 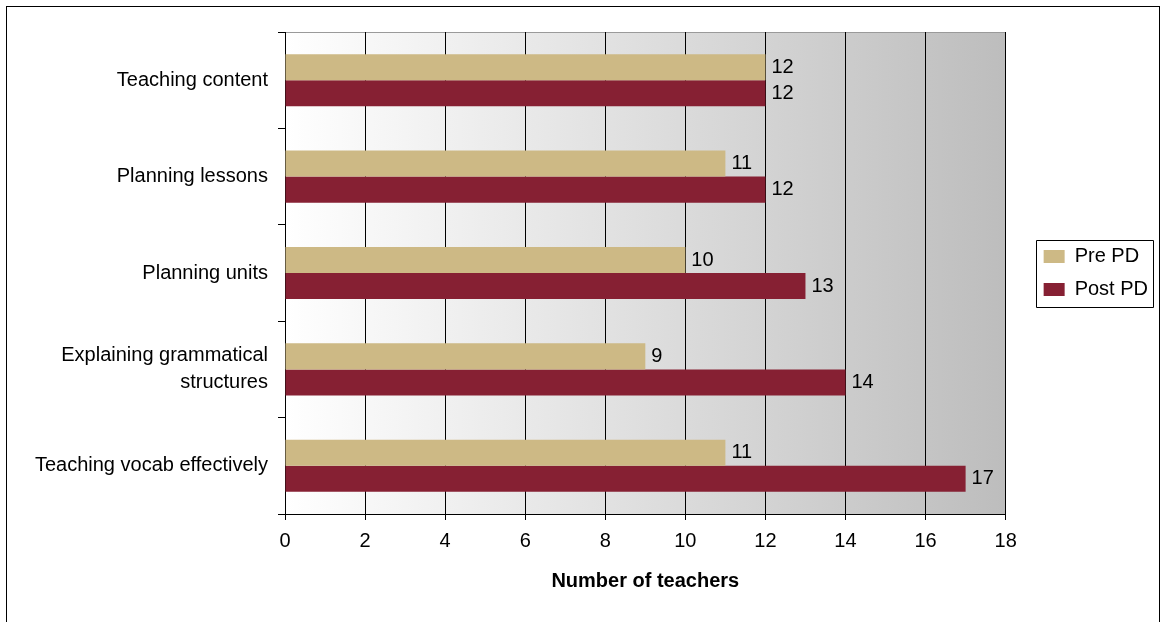 What do you see at coordinates (845, 539) in the screenshot?
I see `x-tick-label: 14` at bounding box center [845, 539].